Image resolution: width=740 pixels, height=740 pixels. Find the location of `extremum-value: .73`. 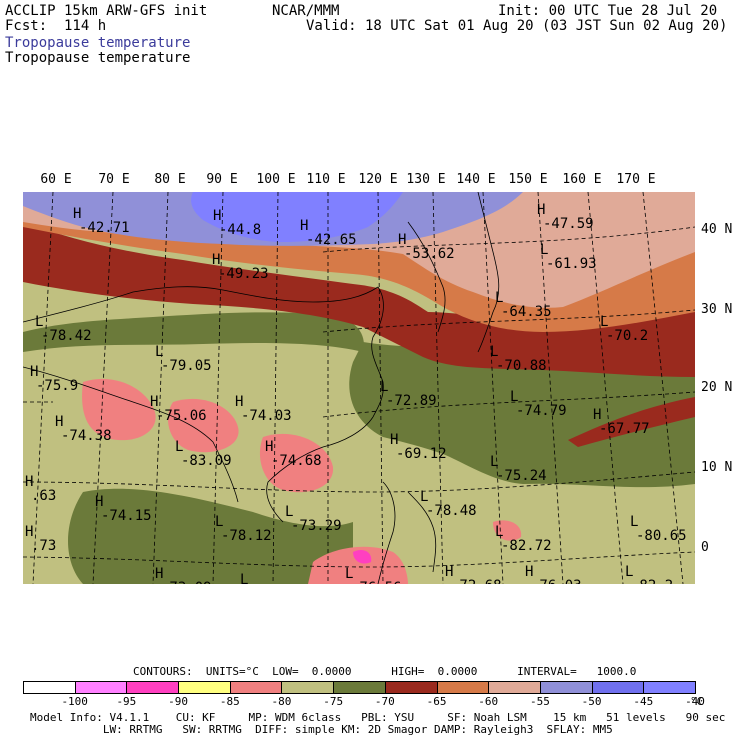

extremum-value: .73 is located at coordinates (43, 546).